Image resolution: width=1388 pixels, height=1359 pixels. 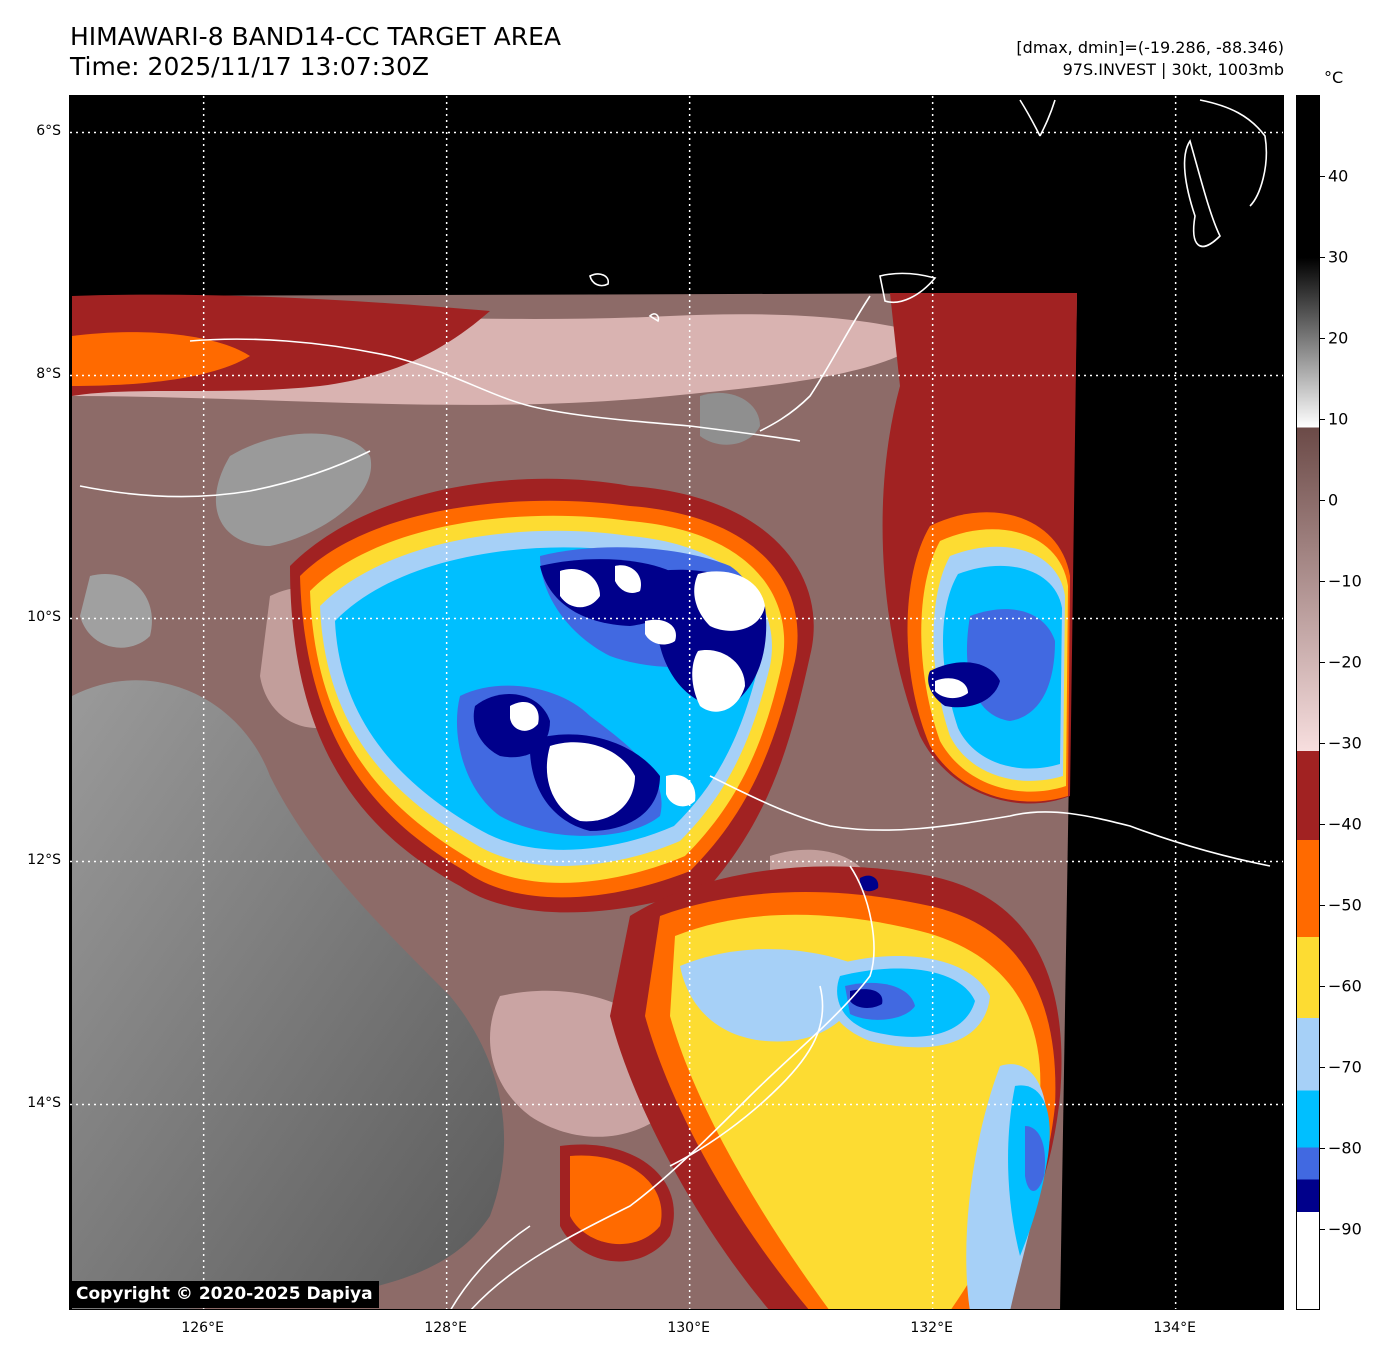 I want to click on colorbar-tick-label: −90, so click(x=1345, y=1229).